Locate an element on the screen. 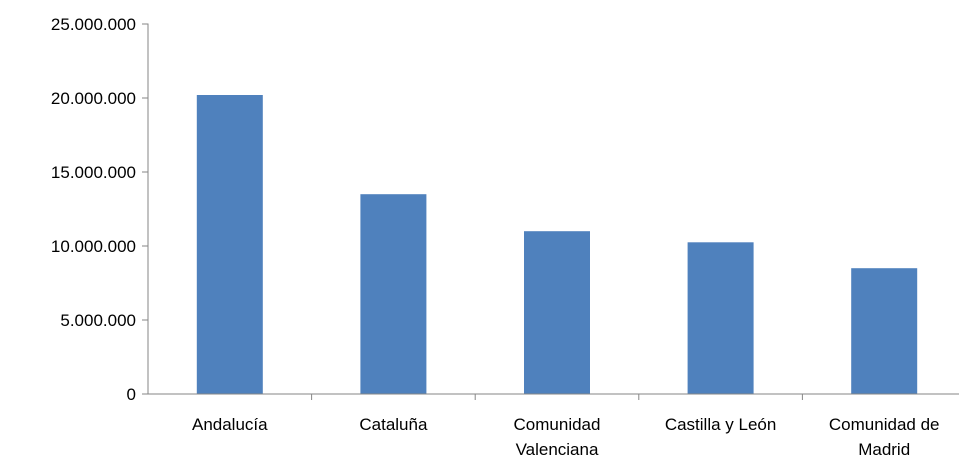  x-tick-label-line: Comunidad is located at coordinates (557, 424).